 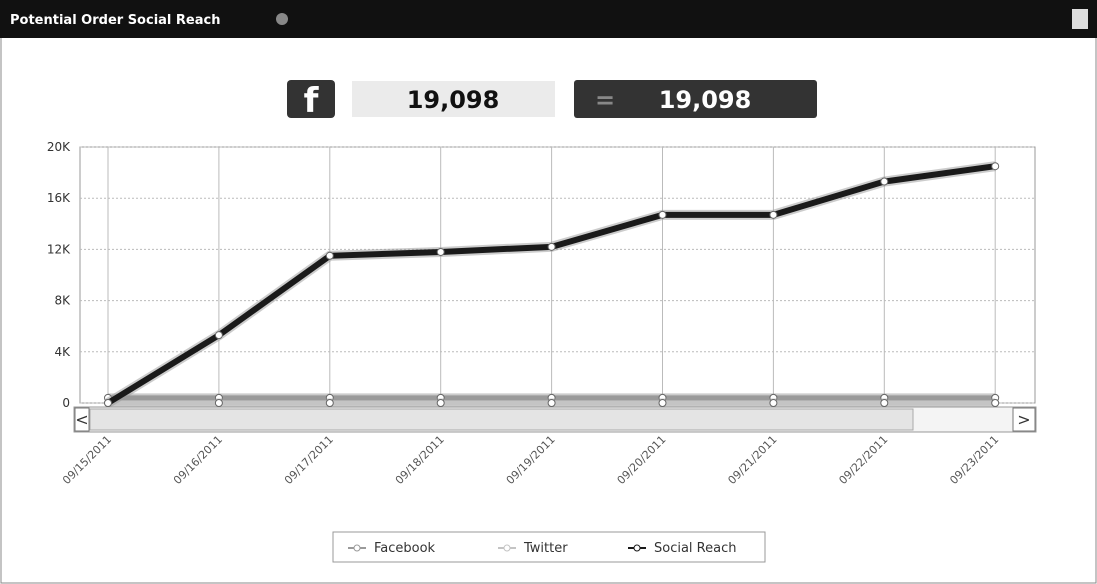 I want to click on header-title: Potential Order Social Reach, so click(x=115, y=20).